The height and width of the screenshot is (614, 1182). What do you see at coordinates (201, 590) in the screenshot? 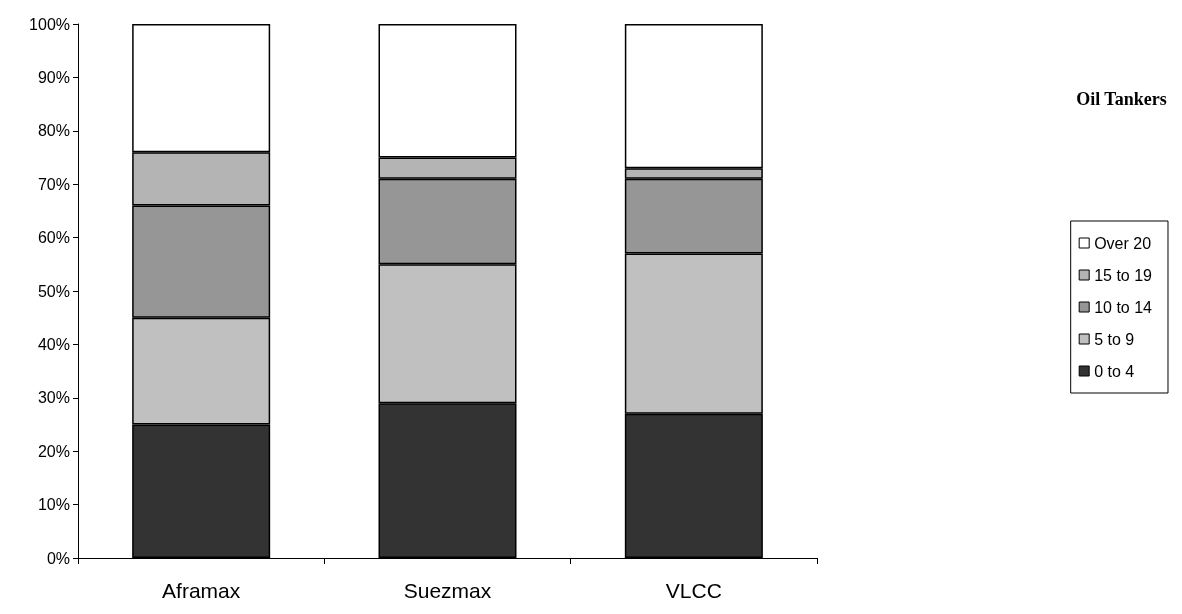
I see `x-tick-label: Aframax` at bounding box center [201, 590].